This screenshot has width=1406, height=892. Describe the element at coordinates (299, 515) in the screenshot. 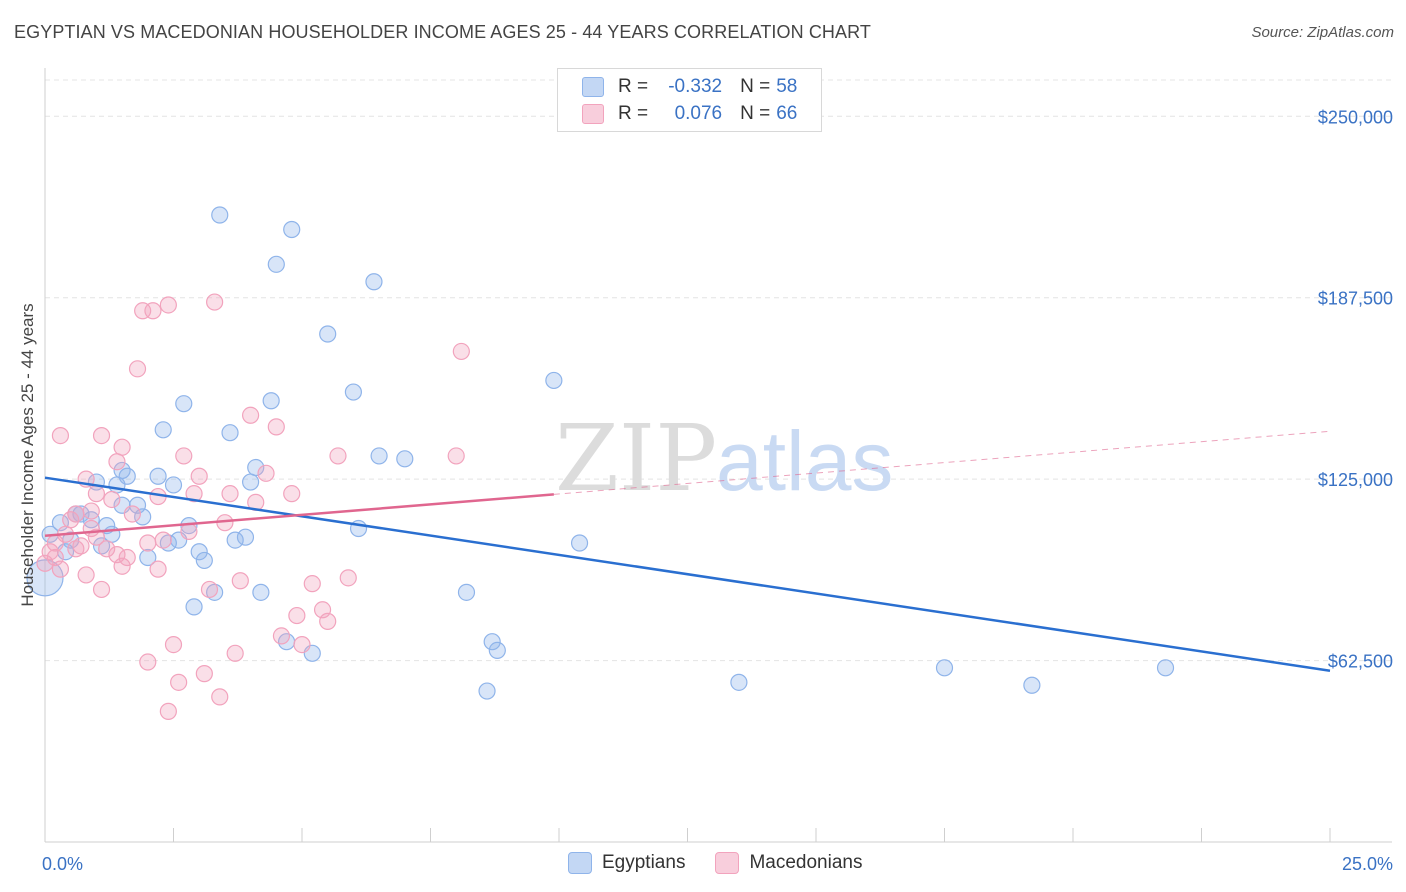

I see `trend-line-macedonians` at that location.